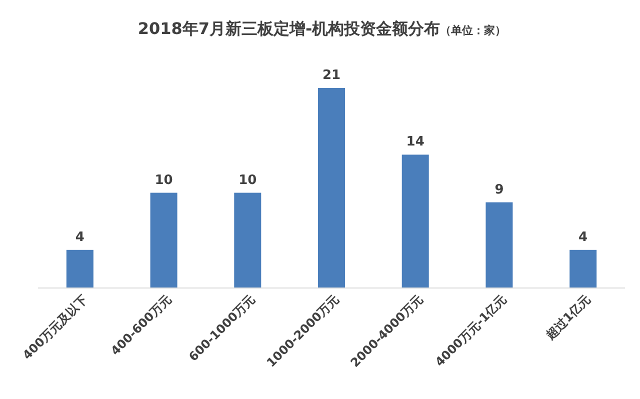 Image resolution: width=640 pixels, height=399 pixels. Describe the element at coordinates (331, 75) in the screenshot. I see `data-label: 21` at that location.